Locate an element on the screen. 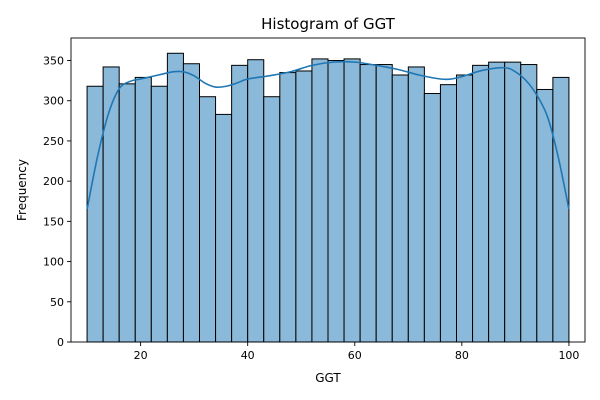 This screenshot has height=400, width=600. x-tick-label: 20 is located at coordinates (141, 355).